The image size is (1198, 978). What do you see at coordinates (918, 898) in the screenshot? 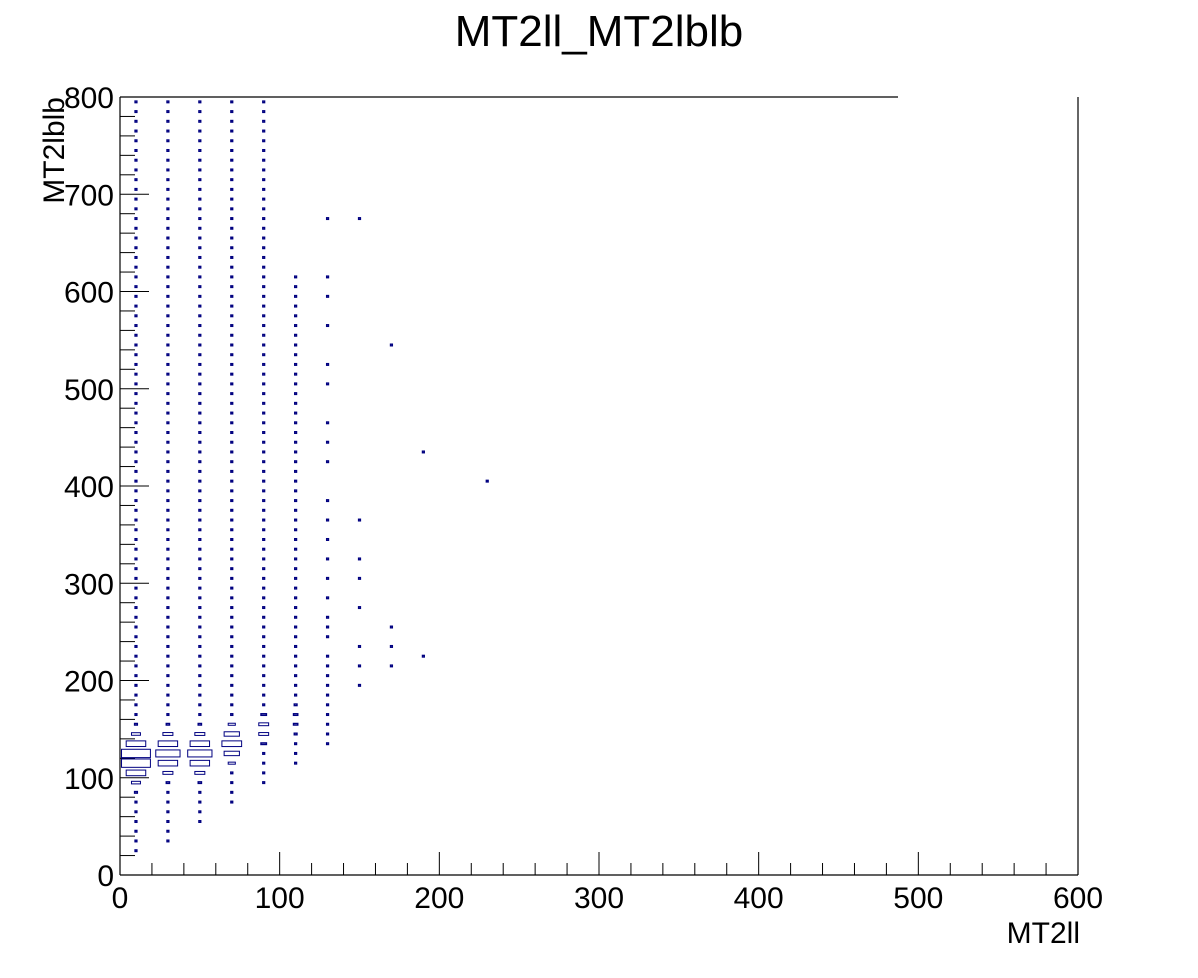
I see `x-tick-label: 500` at bounding box center [918, 898].